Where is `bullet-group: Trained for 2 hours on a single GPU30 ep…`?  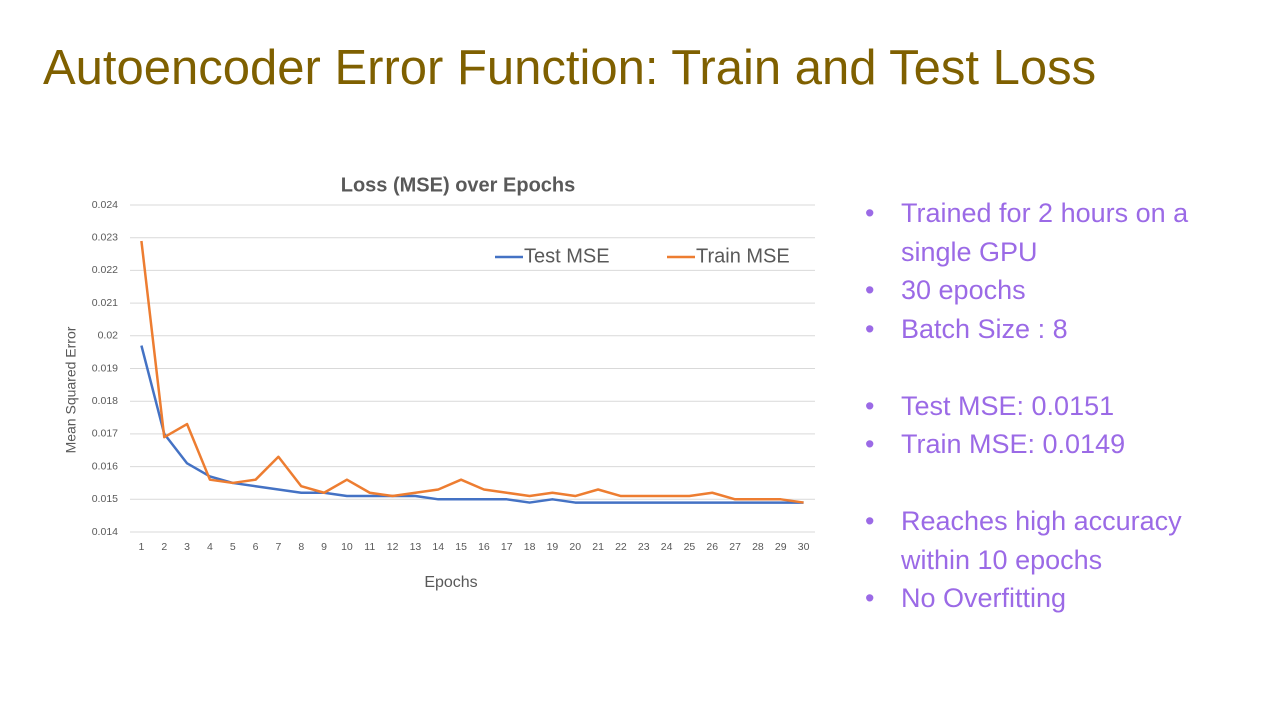
bullet-group: Trained for 2 hours on a single GPU30 ep… is located at coordinates (1045, 271).